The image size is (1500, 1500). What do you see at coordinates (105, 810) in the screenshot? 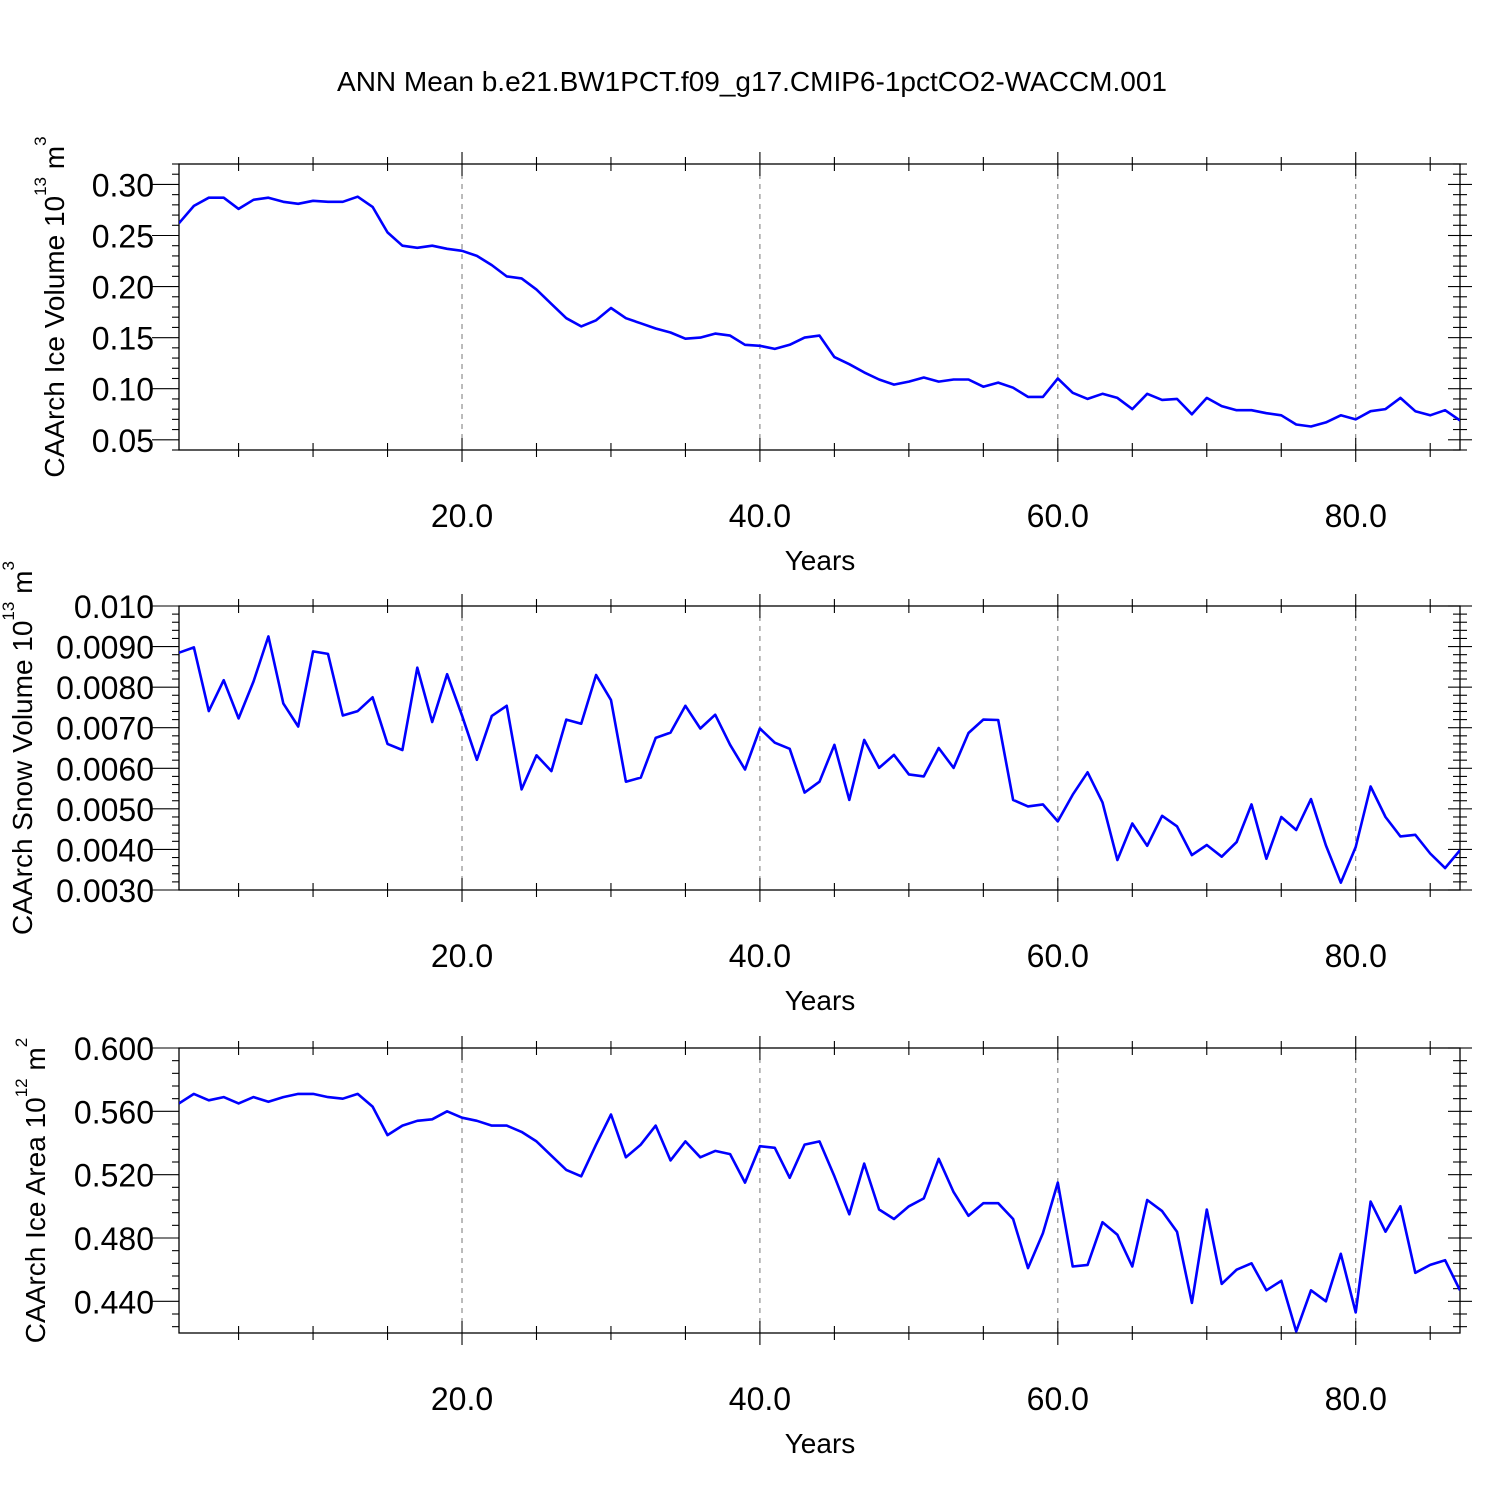
I see `y-tick-label: 0.0050` at bounding box center [105, 810].